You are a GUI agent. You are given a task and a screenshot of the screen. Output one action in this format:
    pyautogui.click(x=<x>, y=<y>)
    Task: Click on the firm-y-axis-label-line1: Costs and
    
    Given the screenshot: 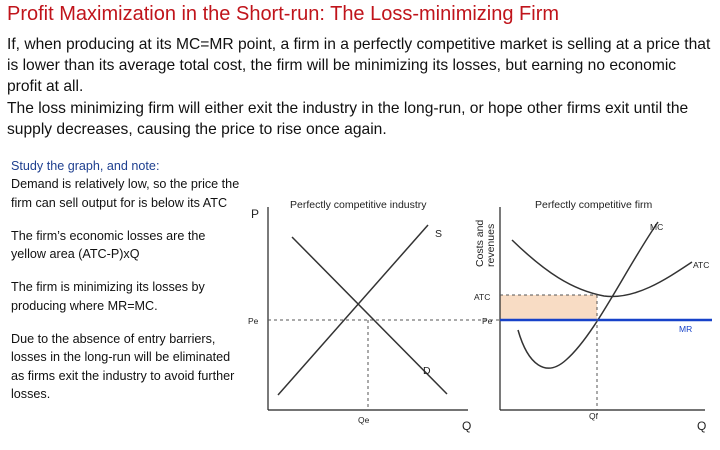 What is the action you would take?
    pyautogui.click(x=480, y=243)
    